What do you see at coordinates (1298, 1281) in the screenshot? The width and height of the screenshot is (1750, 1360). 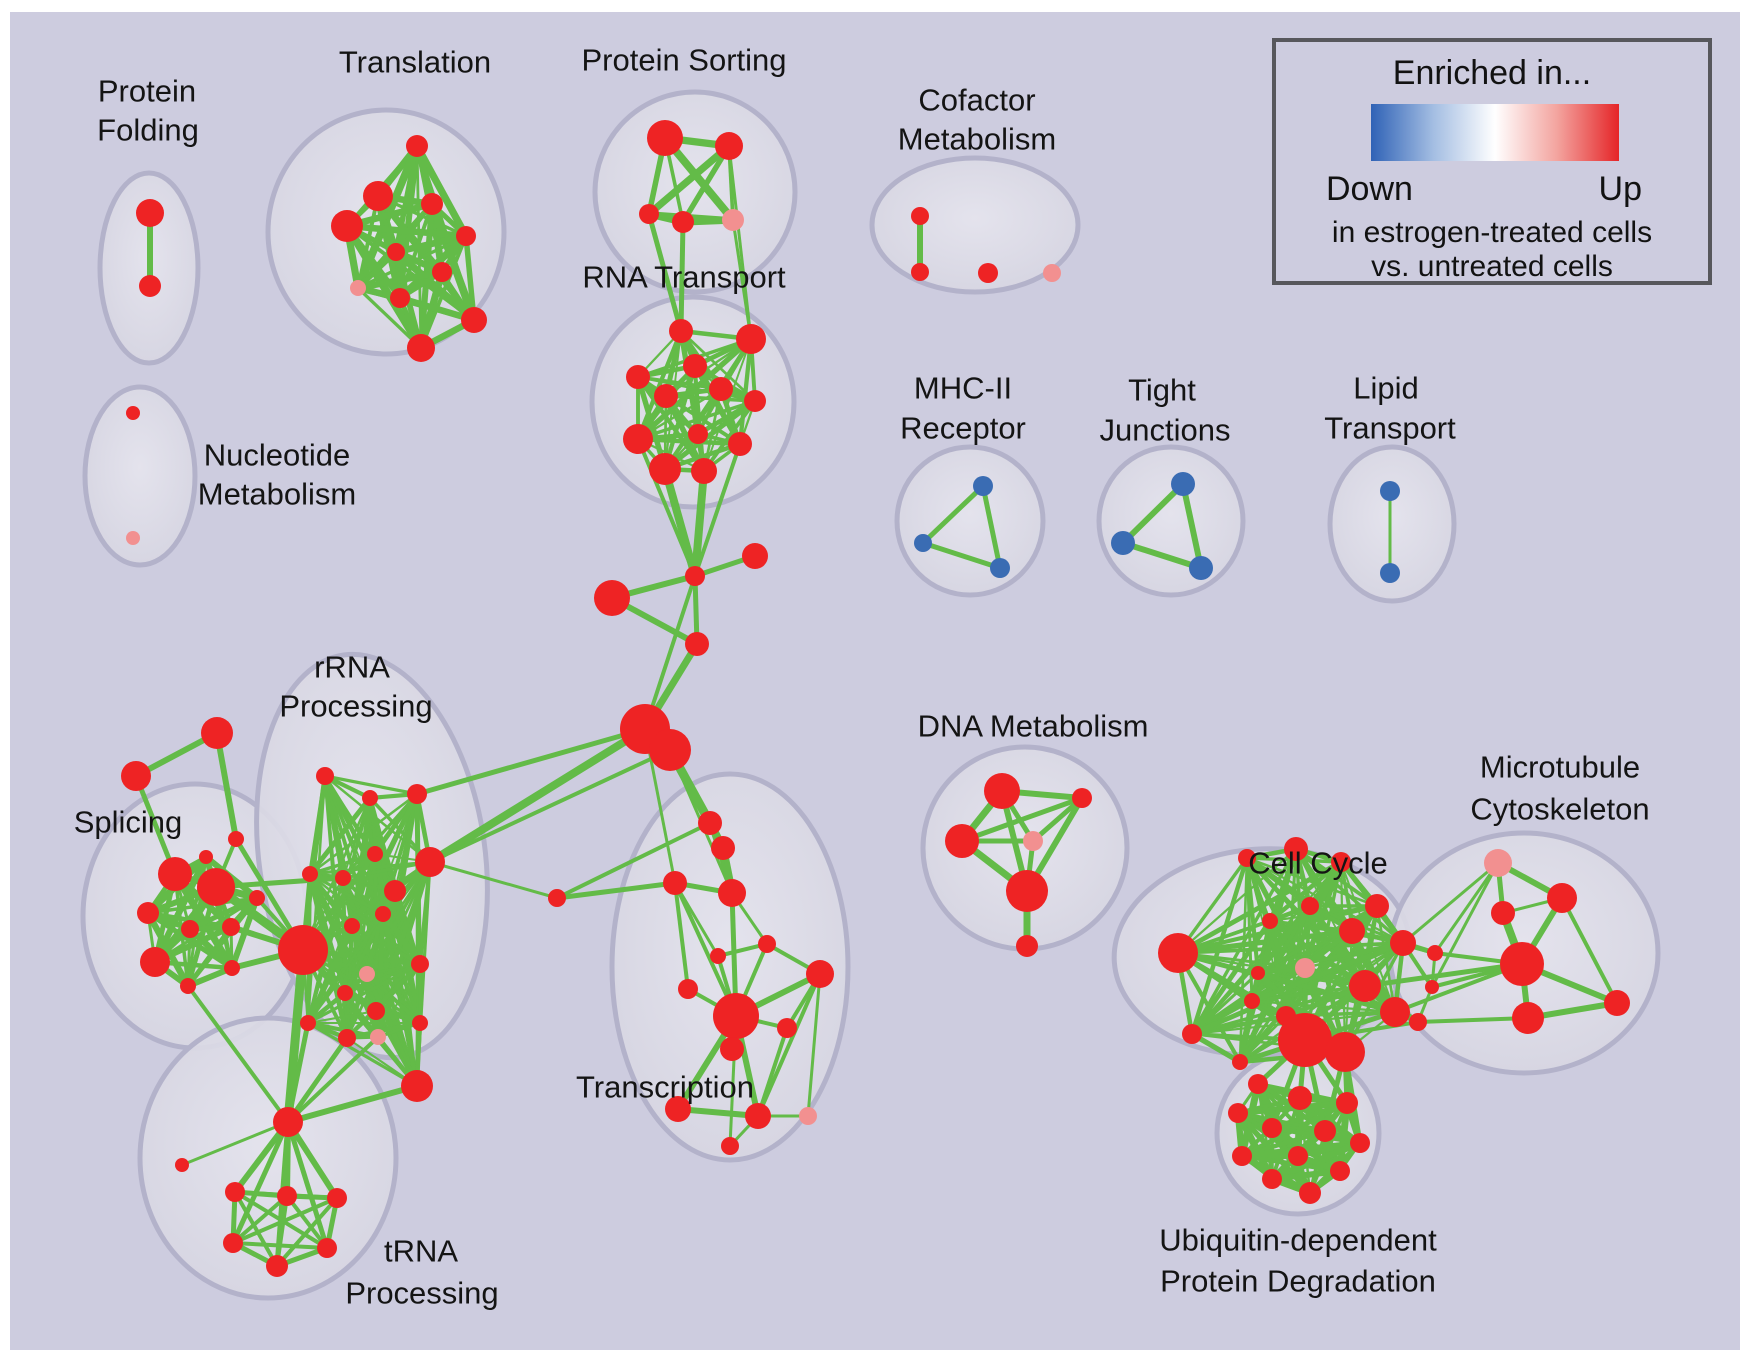 I see `ubiquitin-degradation-label: Protein Degradation` at bounding box center [1298, 1281].